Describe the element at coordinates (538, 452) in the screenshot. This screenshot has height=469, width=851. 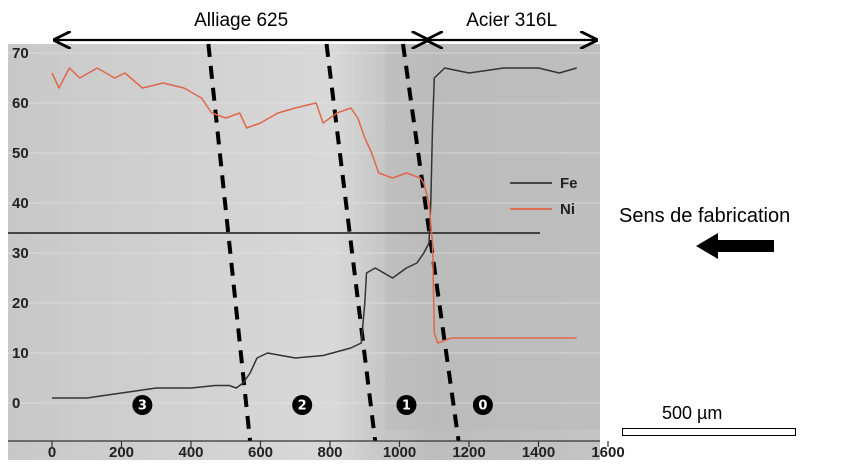
I see `x-tick-label: 1400` at that location.